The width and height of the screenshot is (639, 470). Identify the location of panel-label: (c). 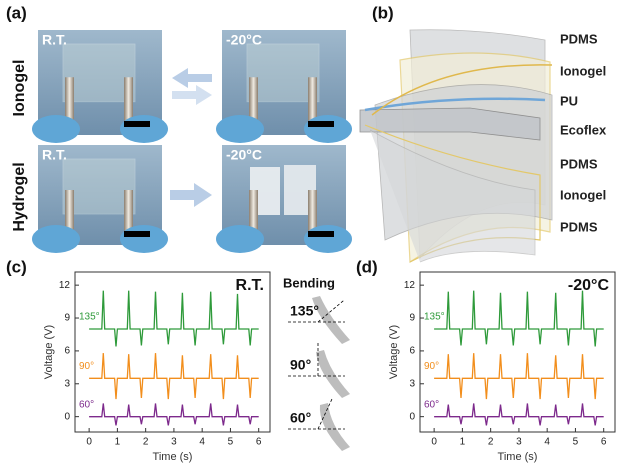
(16, 266).